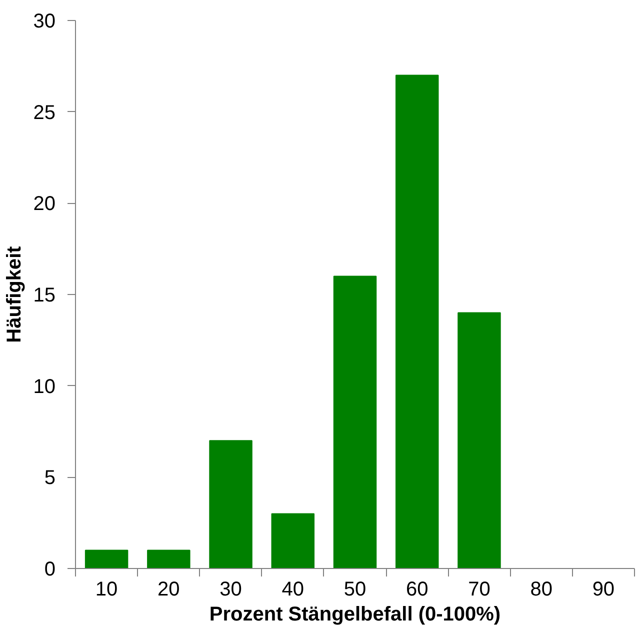 The height and width of the screenshot is (628, 636). What do you see at coordinates (293, 589) in the screenshot?
I see `x-tick-label: 40` at bounding box center [293, 589].